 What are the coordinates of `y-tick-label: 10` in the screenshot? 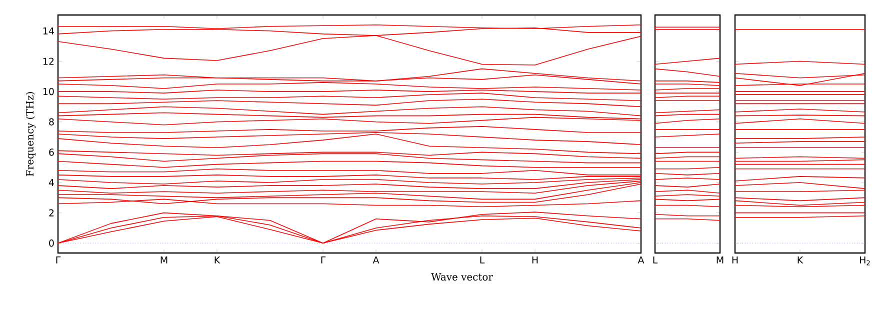 It's located at (48, 92).